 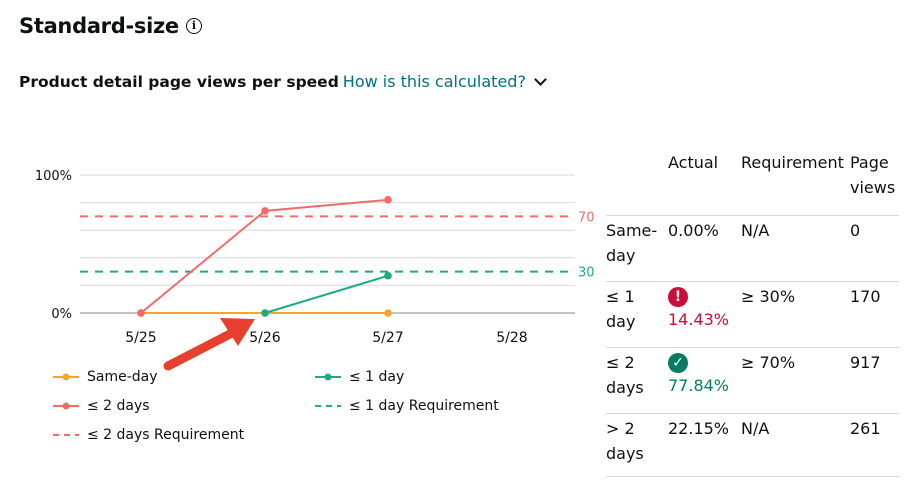 What do you see at coordinates (122, 377) in the screenshot?
I see `legend-label: Same-day` at bounding box center [122, 377].